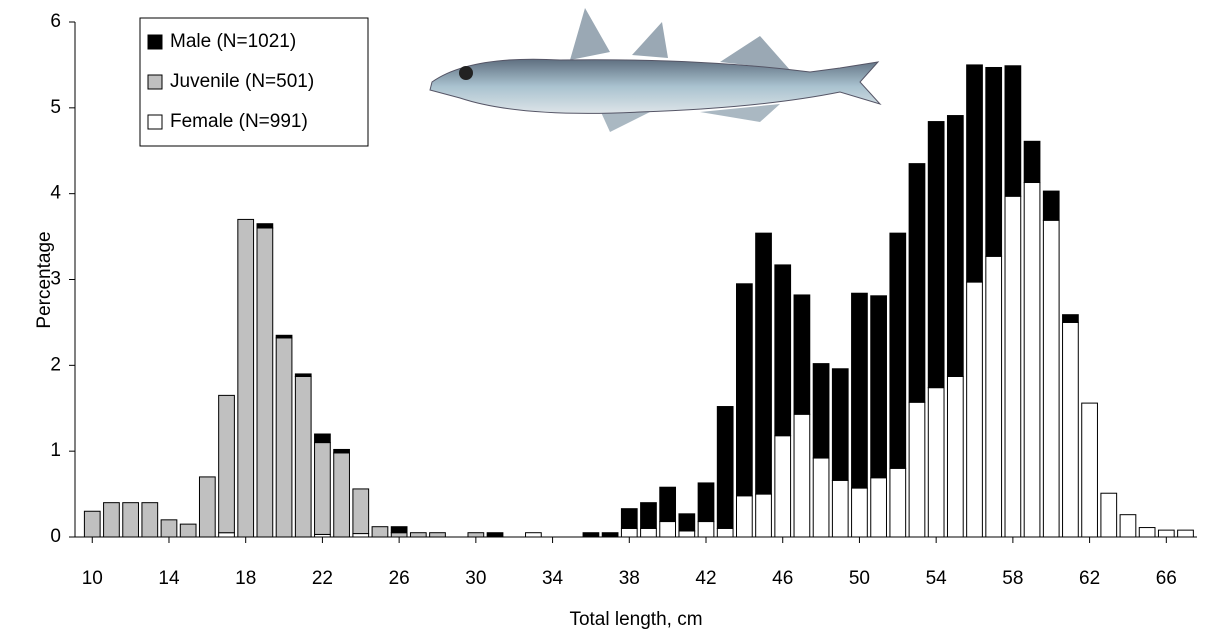 This screenshot has height=644, width=1207. I want to click on x-tick-label: 62, so click(1089, 578).